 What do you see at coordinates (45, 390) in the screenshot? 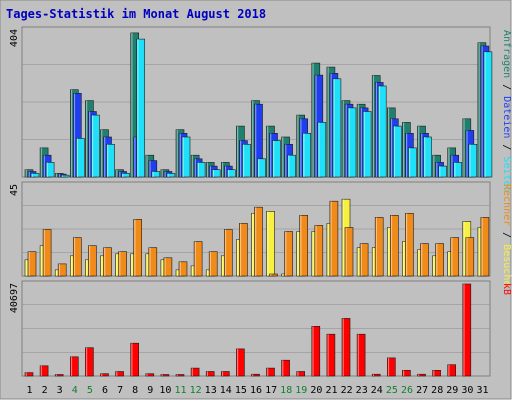
I see `x-label-day-2: 2` at bounding box center [45, 390].